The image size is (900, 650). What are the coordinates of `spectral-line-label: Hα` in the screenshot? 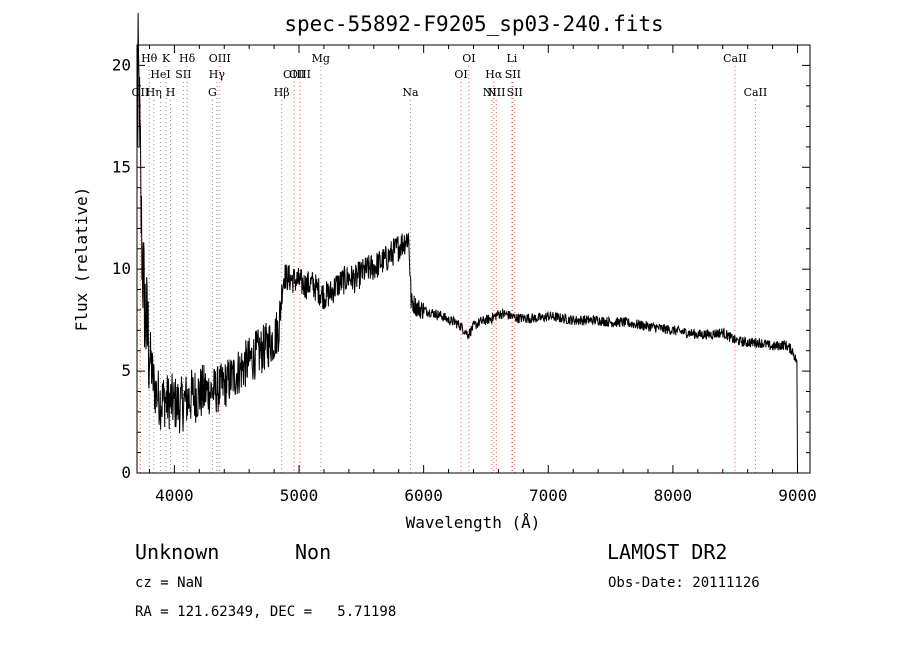 It's located at (494, 74).